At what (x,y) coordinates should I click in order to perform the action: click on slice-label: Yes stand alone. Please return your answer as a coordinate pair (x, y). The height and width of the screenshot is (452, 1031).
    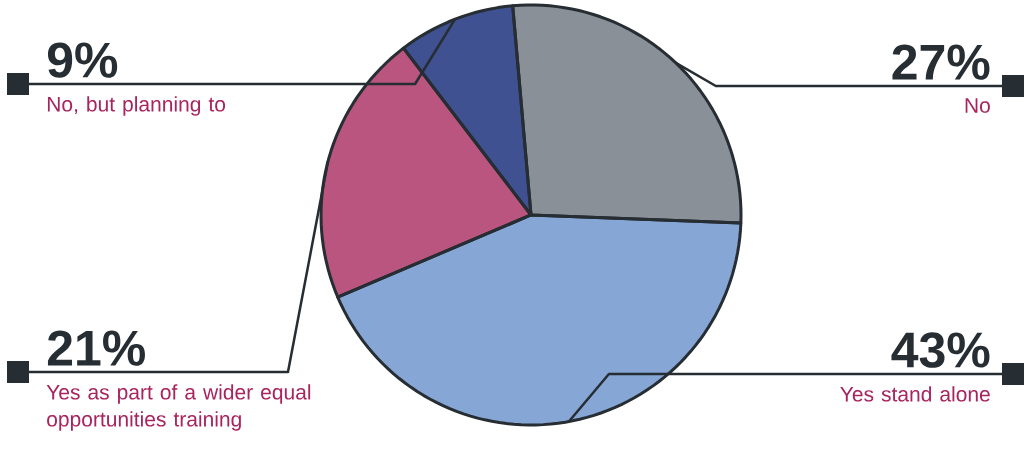
    Looking at the image, I should click on (915, 394).